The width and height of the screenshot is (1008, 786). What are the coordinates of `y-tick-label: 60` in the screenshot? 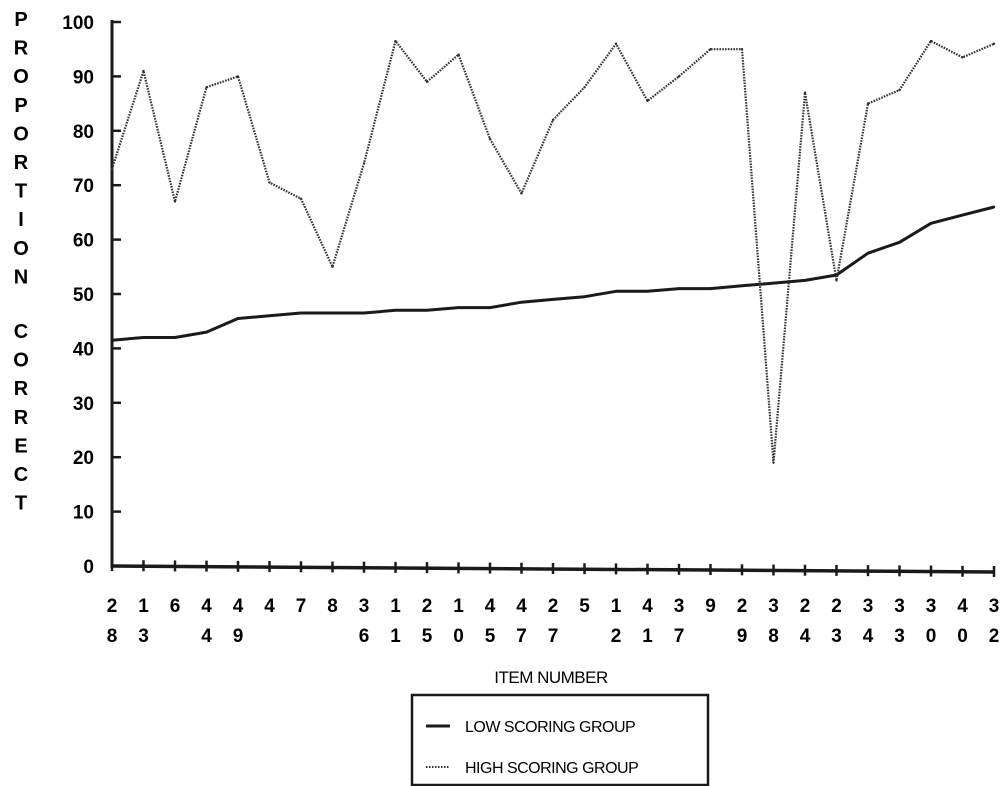 It's located at (83, 241).